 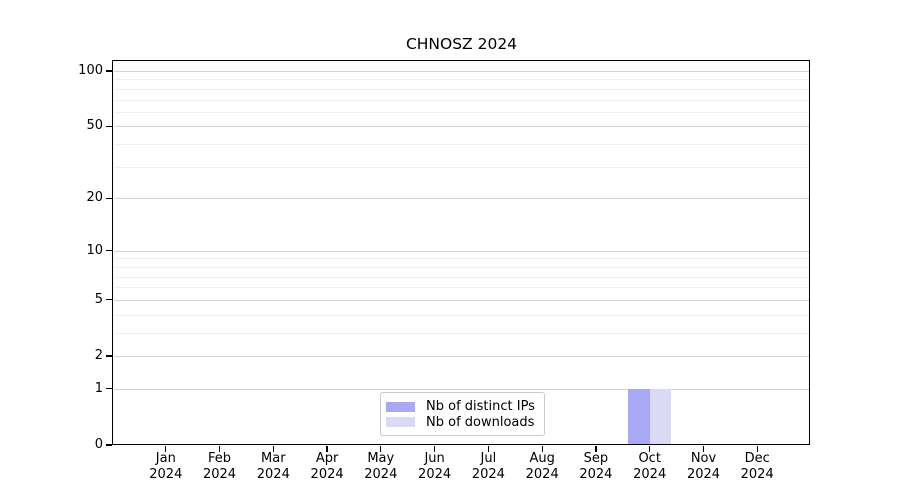 I want to click on x-tick-month: Jul, so click(x=488, y=458).